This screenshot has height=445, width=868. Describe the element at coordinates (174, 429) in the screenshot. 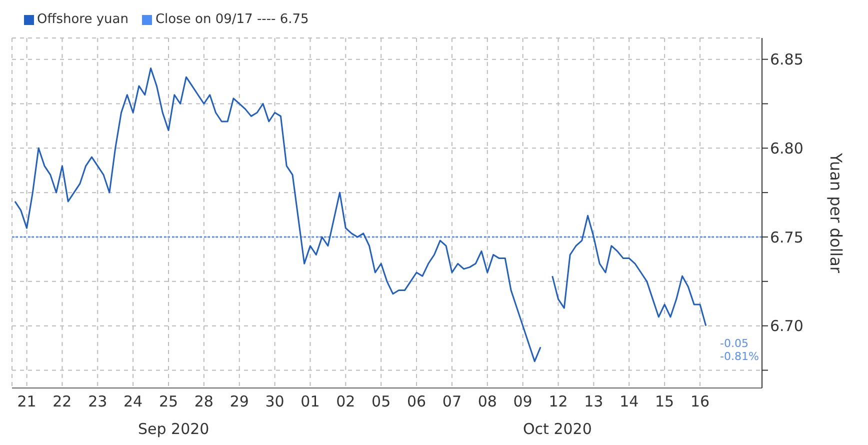

I see `text: Sep 2020` at that location.